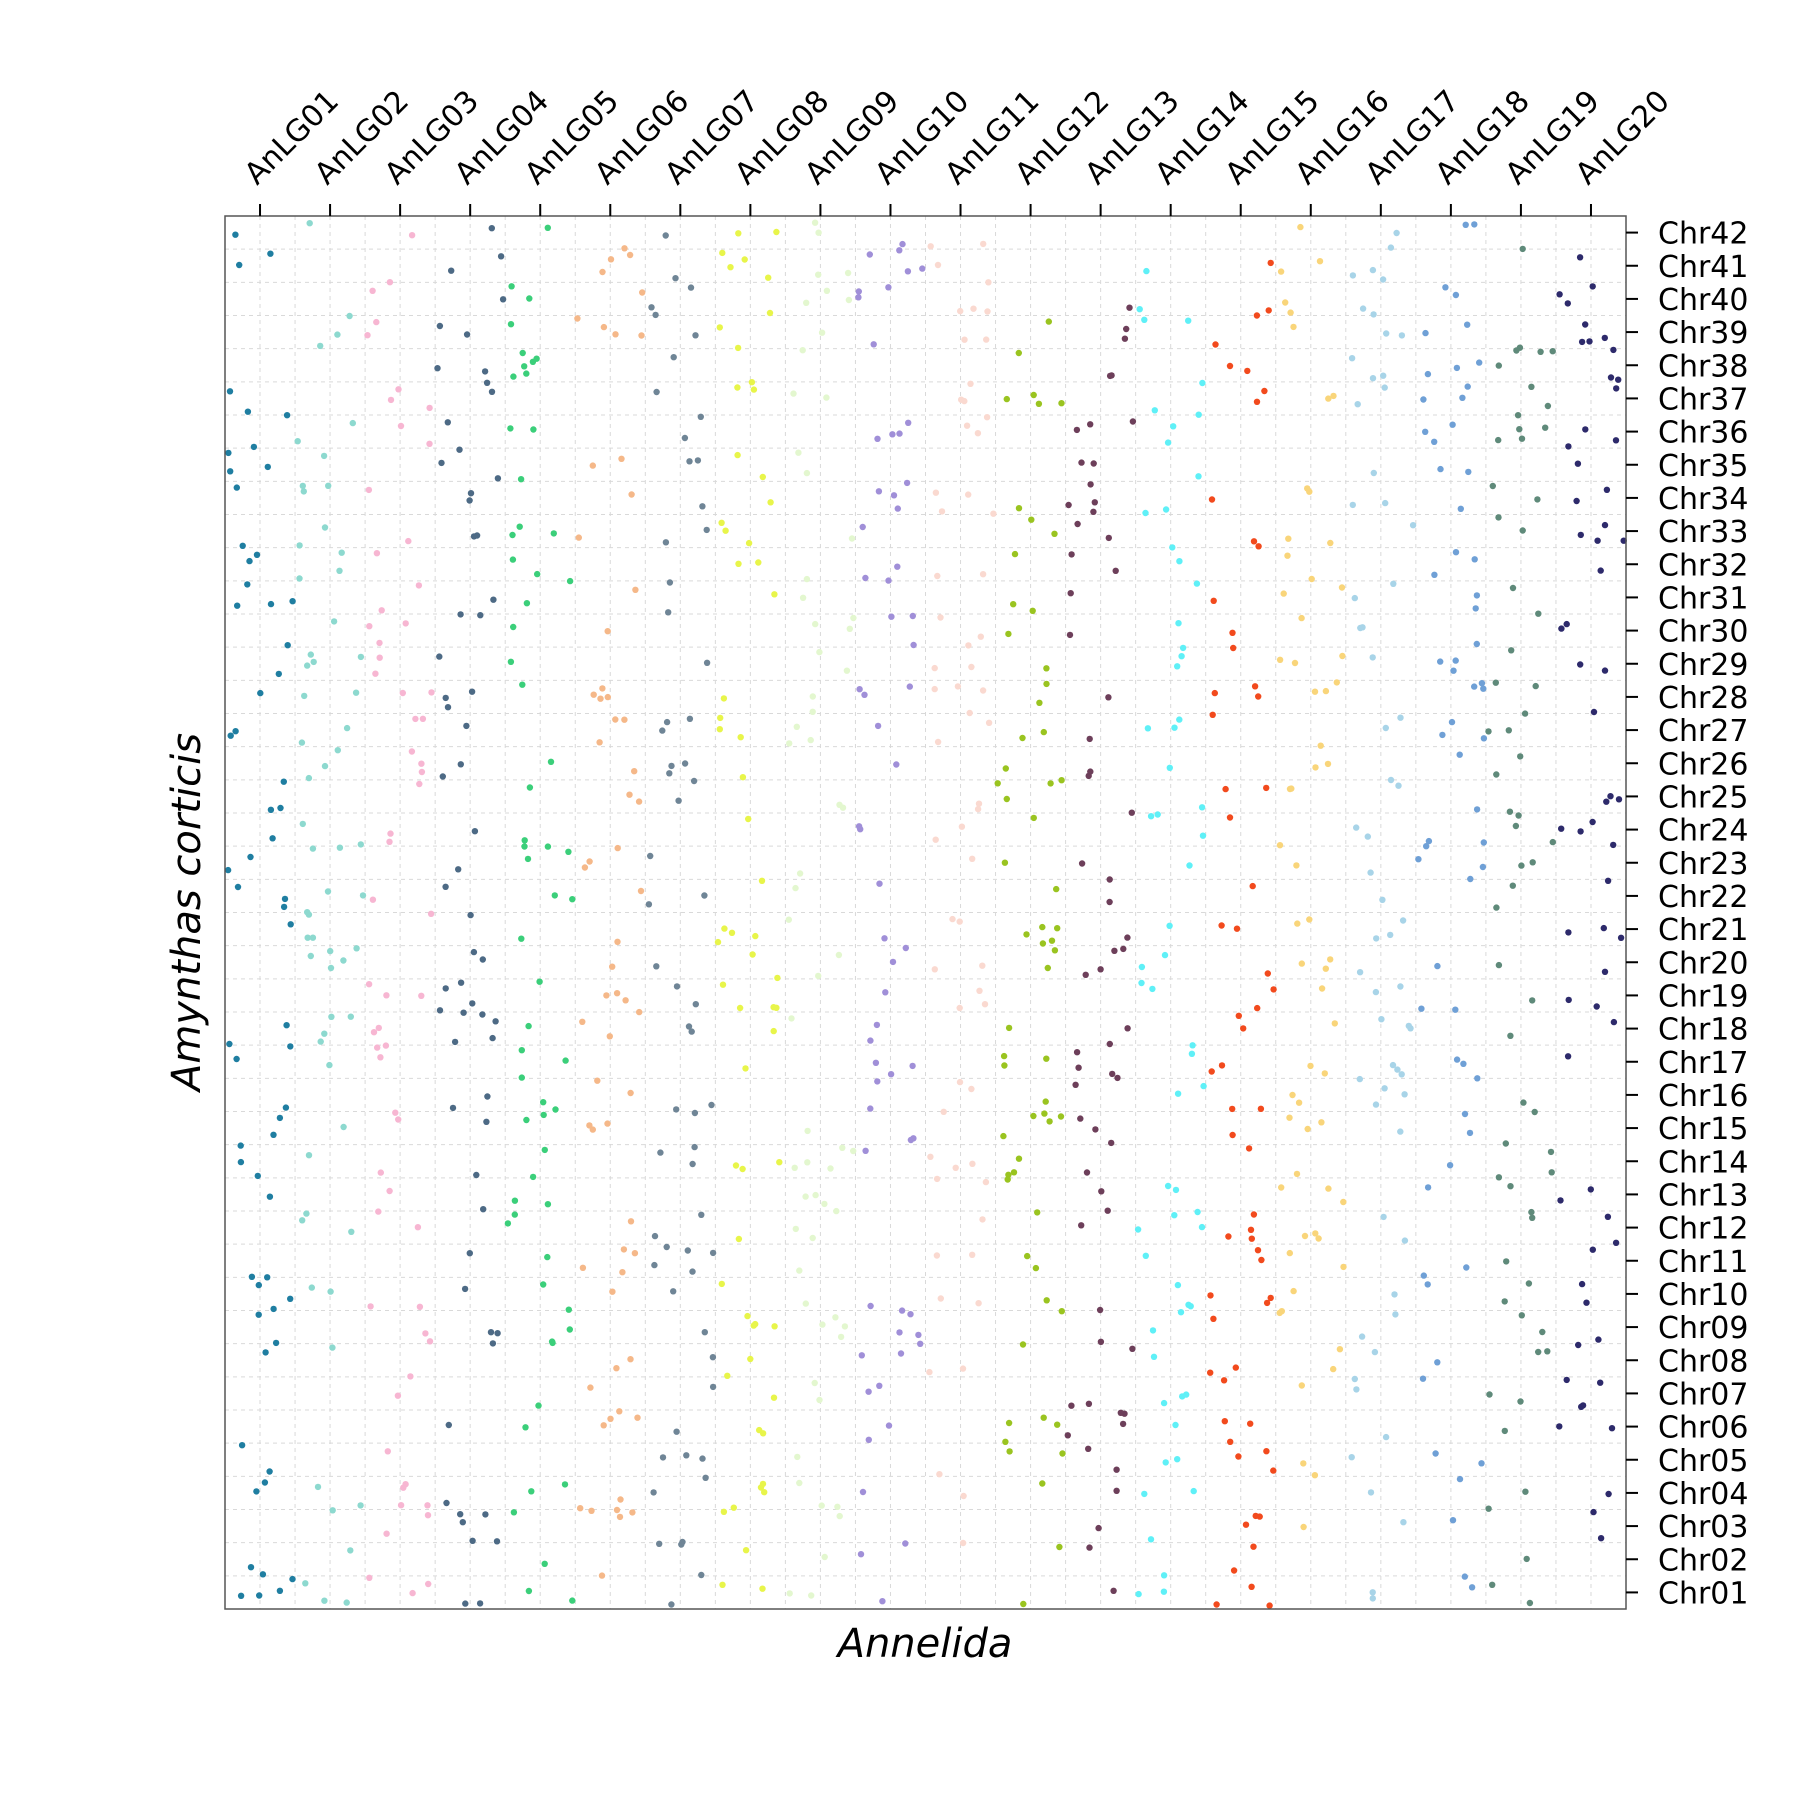  What do you see at coordinates (1703, 797) in the screenshot?
I see `y-tick-label: Chr25` at bounding box center [1703, 797].